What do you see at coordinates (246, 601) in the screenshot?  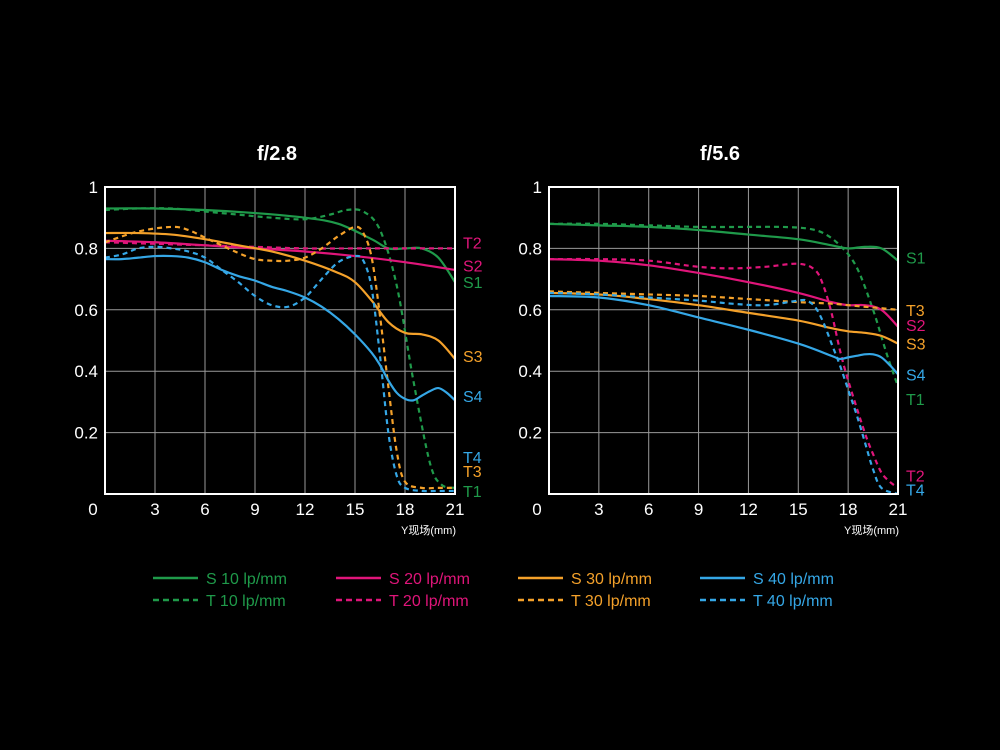 I see `legend-label: T 10 lp/mm` at bounding box center [246, 601].